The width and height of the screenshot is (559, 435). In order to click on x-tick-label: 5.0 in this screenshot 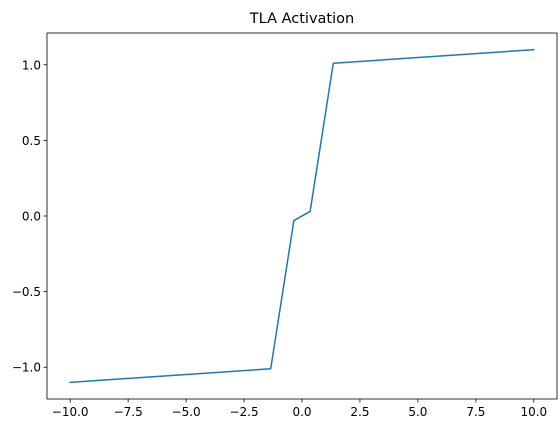, I will do `click(417, 412)`.